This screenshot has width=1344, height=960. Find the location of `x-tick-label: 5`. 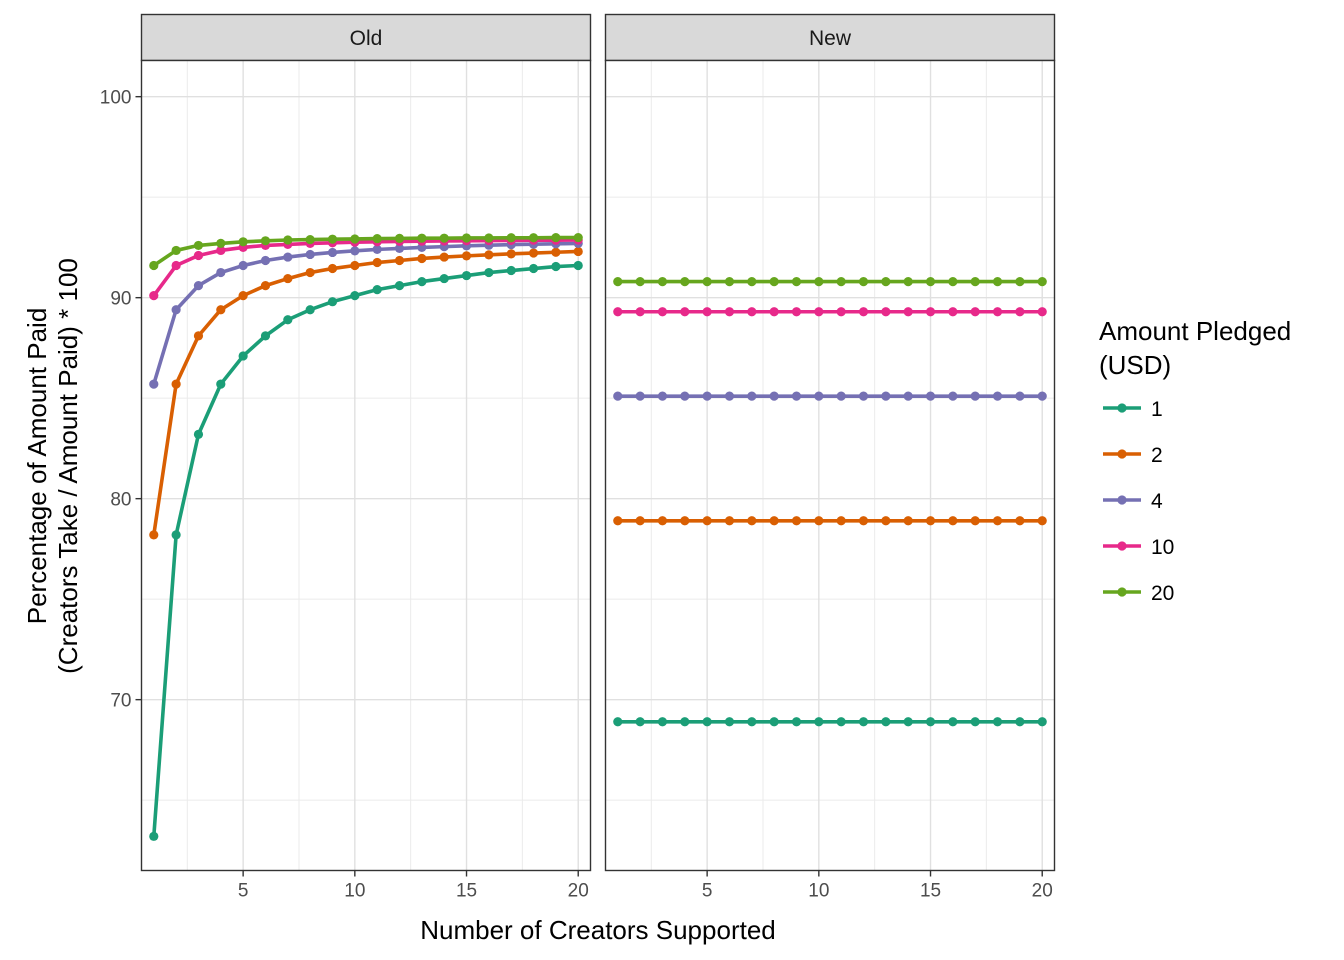

x-tick-label: 5 is located at coordinates (243, 891).